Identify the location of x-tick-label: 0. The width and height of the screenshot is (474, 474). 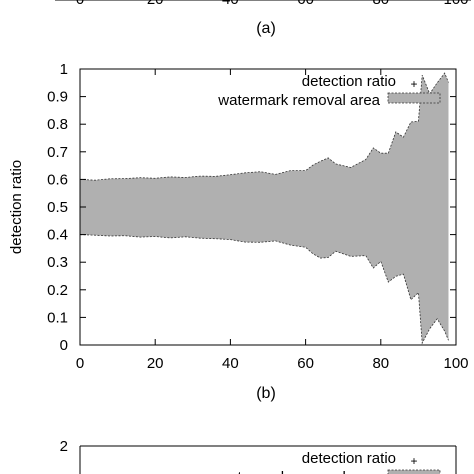
(80, 363).